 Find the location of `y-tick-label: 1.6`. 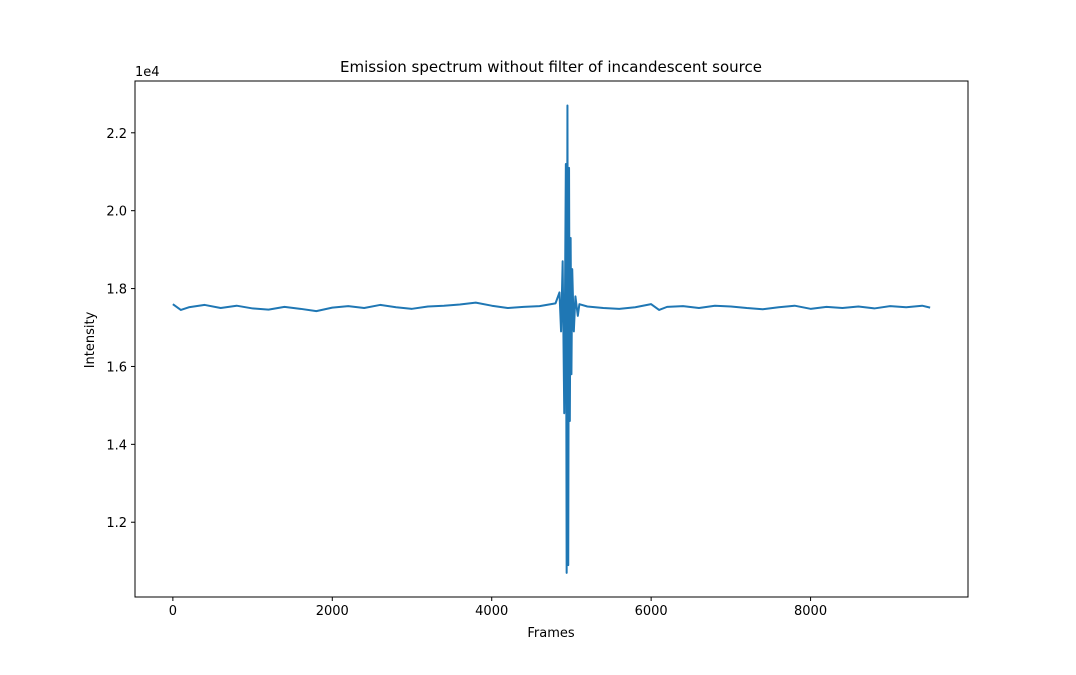

y-tick-label: 1.6 is located at coordinates (116, 367).